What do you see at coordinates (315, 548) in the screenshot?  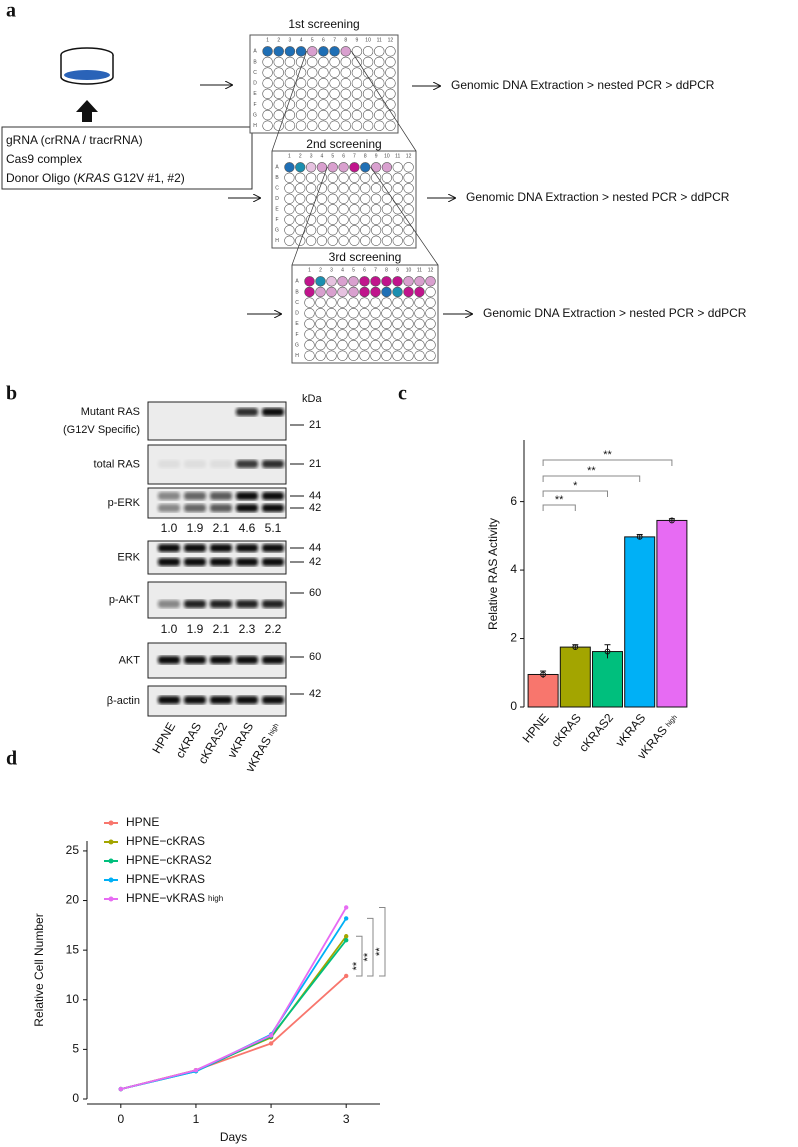 I see `marker-label: 44` at bounding box center [315, 548].